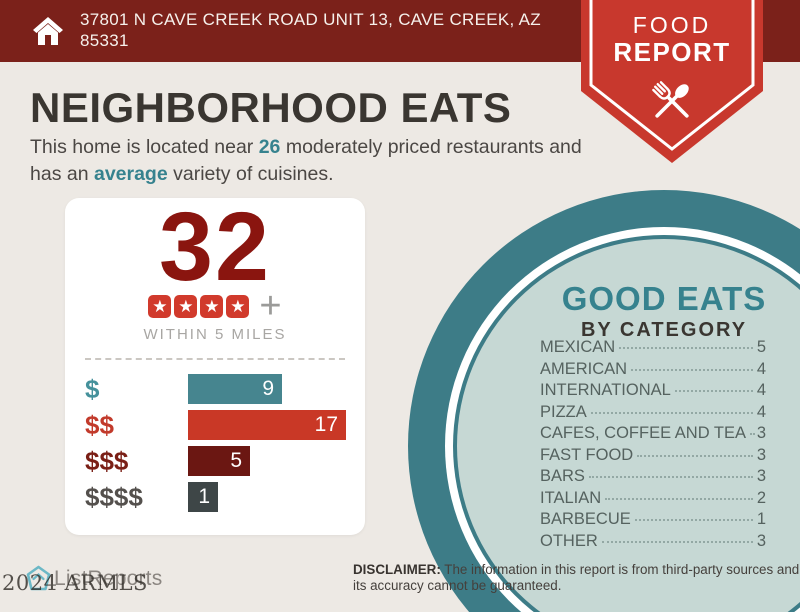 This screenshot has width=800, height=612. What do you see at coordinates (562, 476) in the screenshot?
I see `category-name: BARS` at bounding box center [562, 476].